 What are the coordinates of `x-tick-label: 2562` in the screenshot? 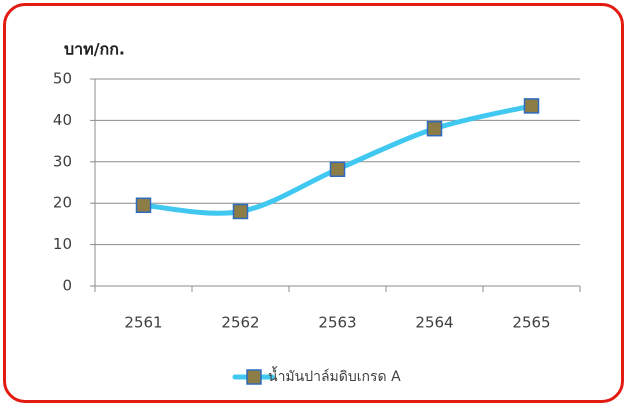 It's located at (240, 323).